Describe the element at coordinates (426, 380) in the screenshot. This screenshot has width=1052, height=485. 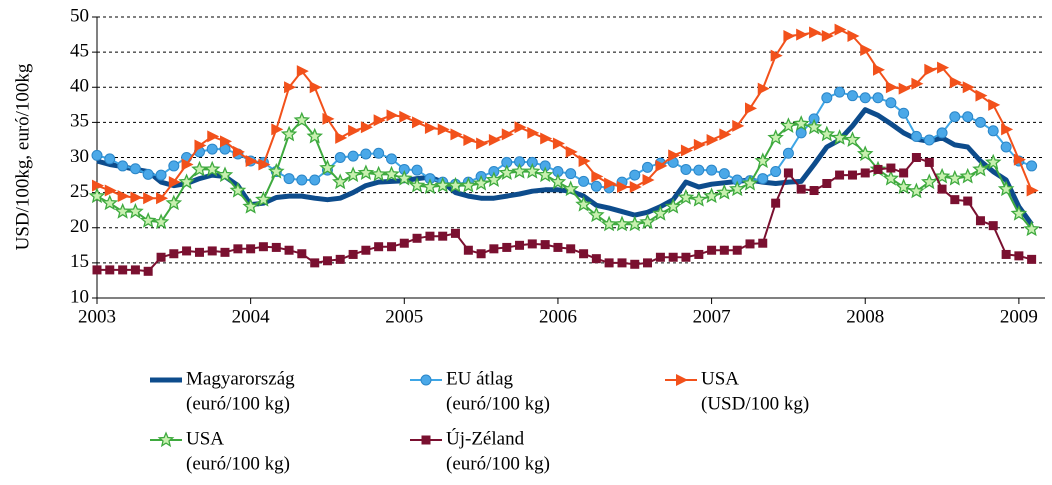
I see `legend-marker` at that location.